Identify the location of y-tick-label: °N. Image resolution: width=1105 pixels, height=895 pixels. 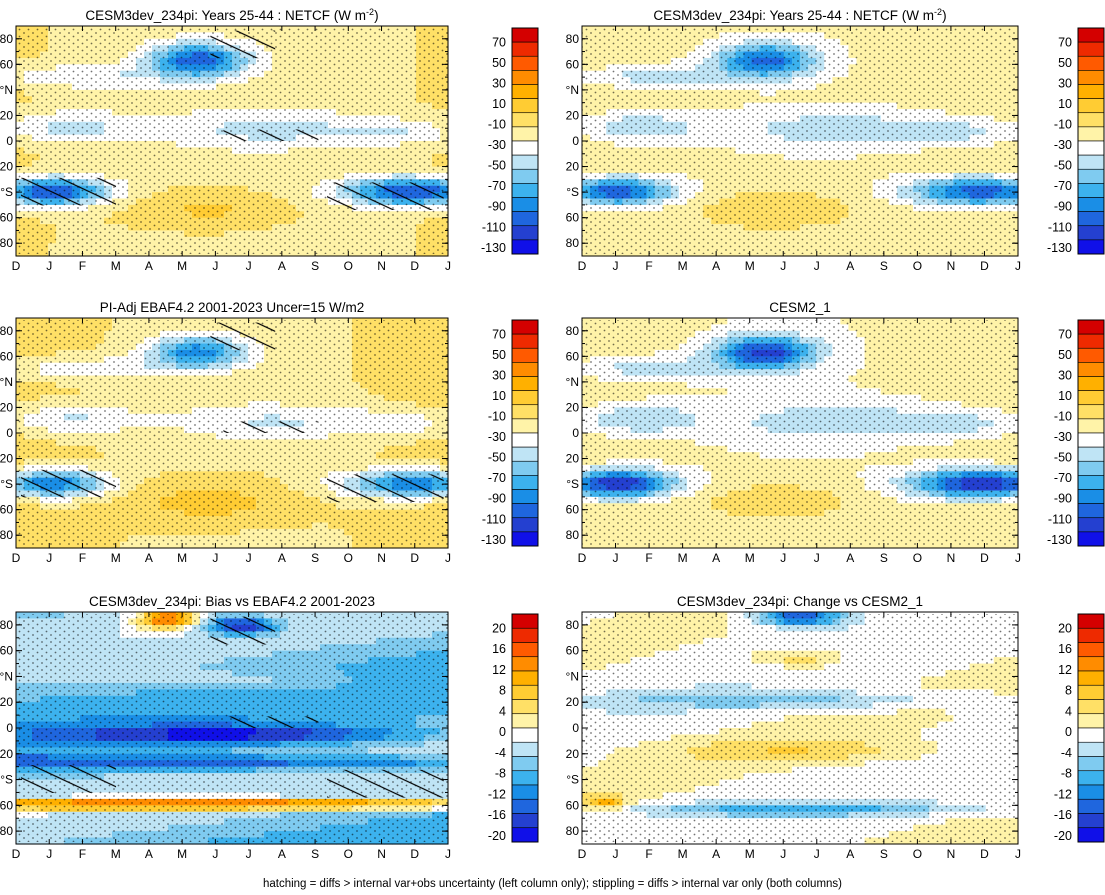
(6, 90).